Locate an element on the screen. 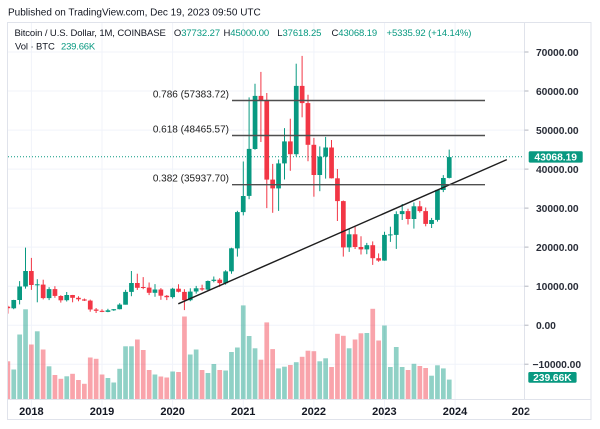  svg-text: 40000.00 is located at coordinates (557, 170).